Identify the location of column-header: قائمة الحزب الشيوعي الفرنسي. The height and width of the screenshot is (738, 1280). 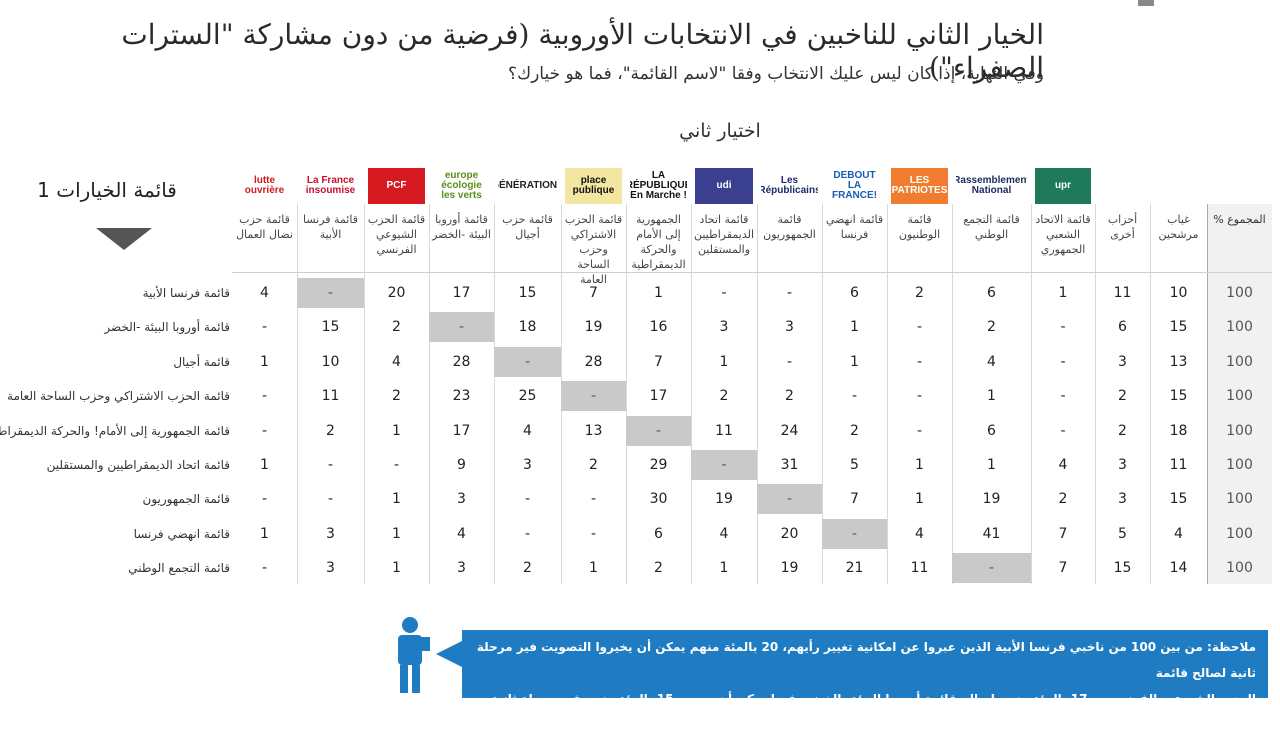
(396, 234).